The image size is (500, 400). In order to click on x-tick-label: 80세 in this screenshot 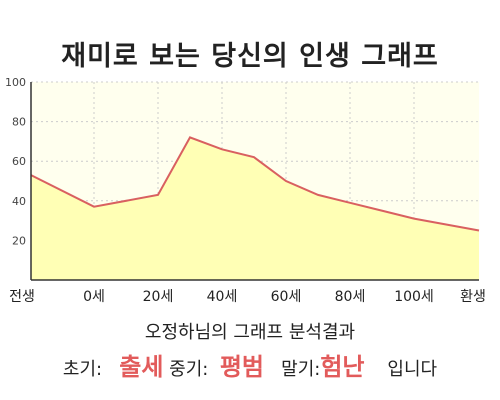, I will do `click(350, 297)`.